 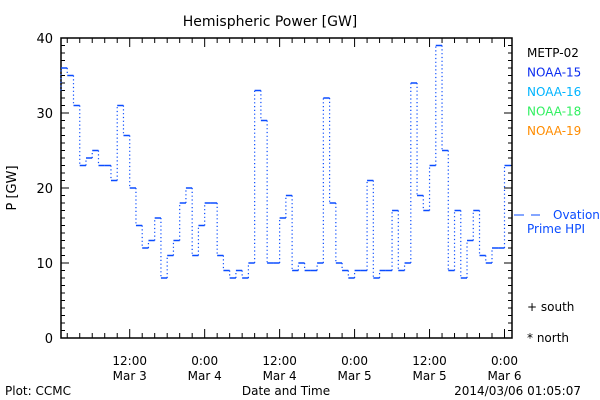 What do you see at coordinates (44, 189) in the screenshot?
I see `y-tick-label: 20` at bounding box center [44, 189].